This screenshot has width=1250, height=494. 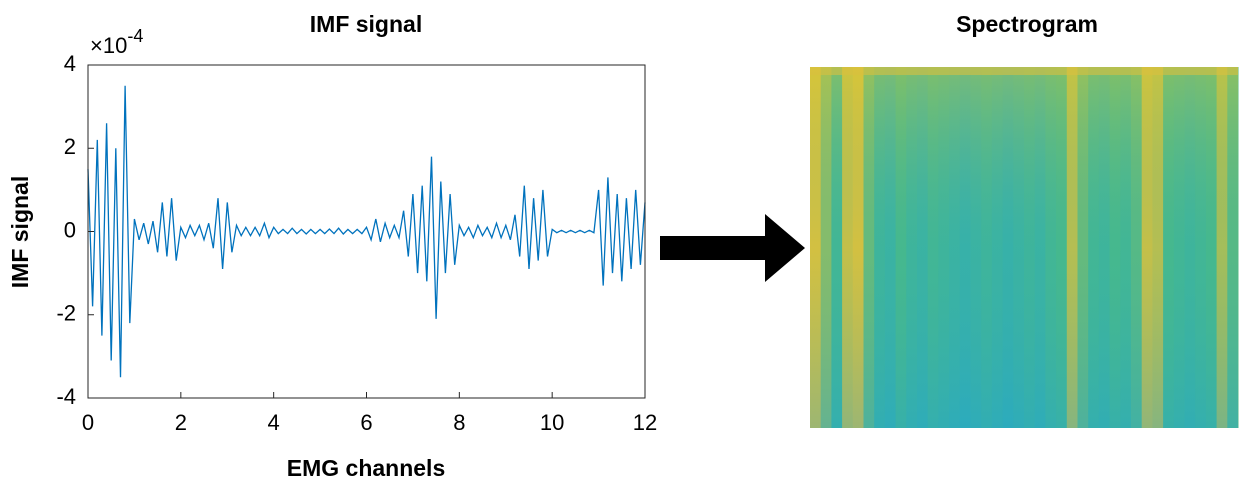 I want to click on arrow, so click(x=732, y=248).